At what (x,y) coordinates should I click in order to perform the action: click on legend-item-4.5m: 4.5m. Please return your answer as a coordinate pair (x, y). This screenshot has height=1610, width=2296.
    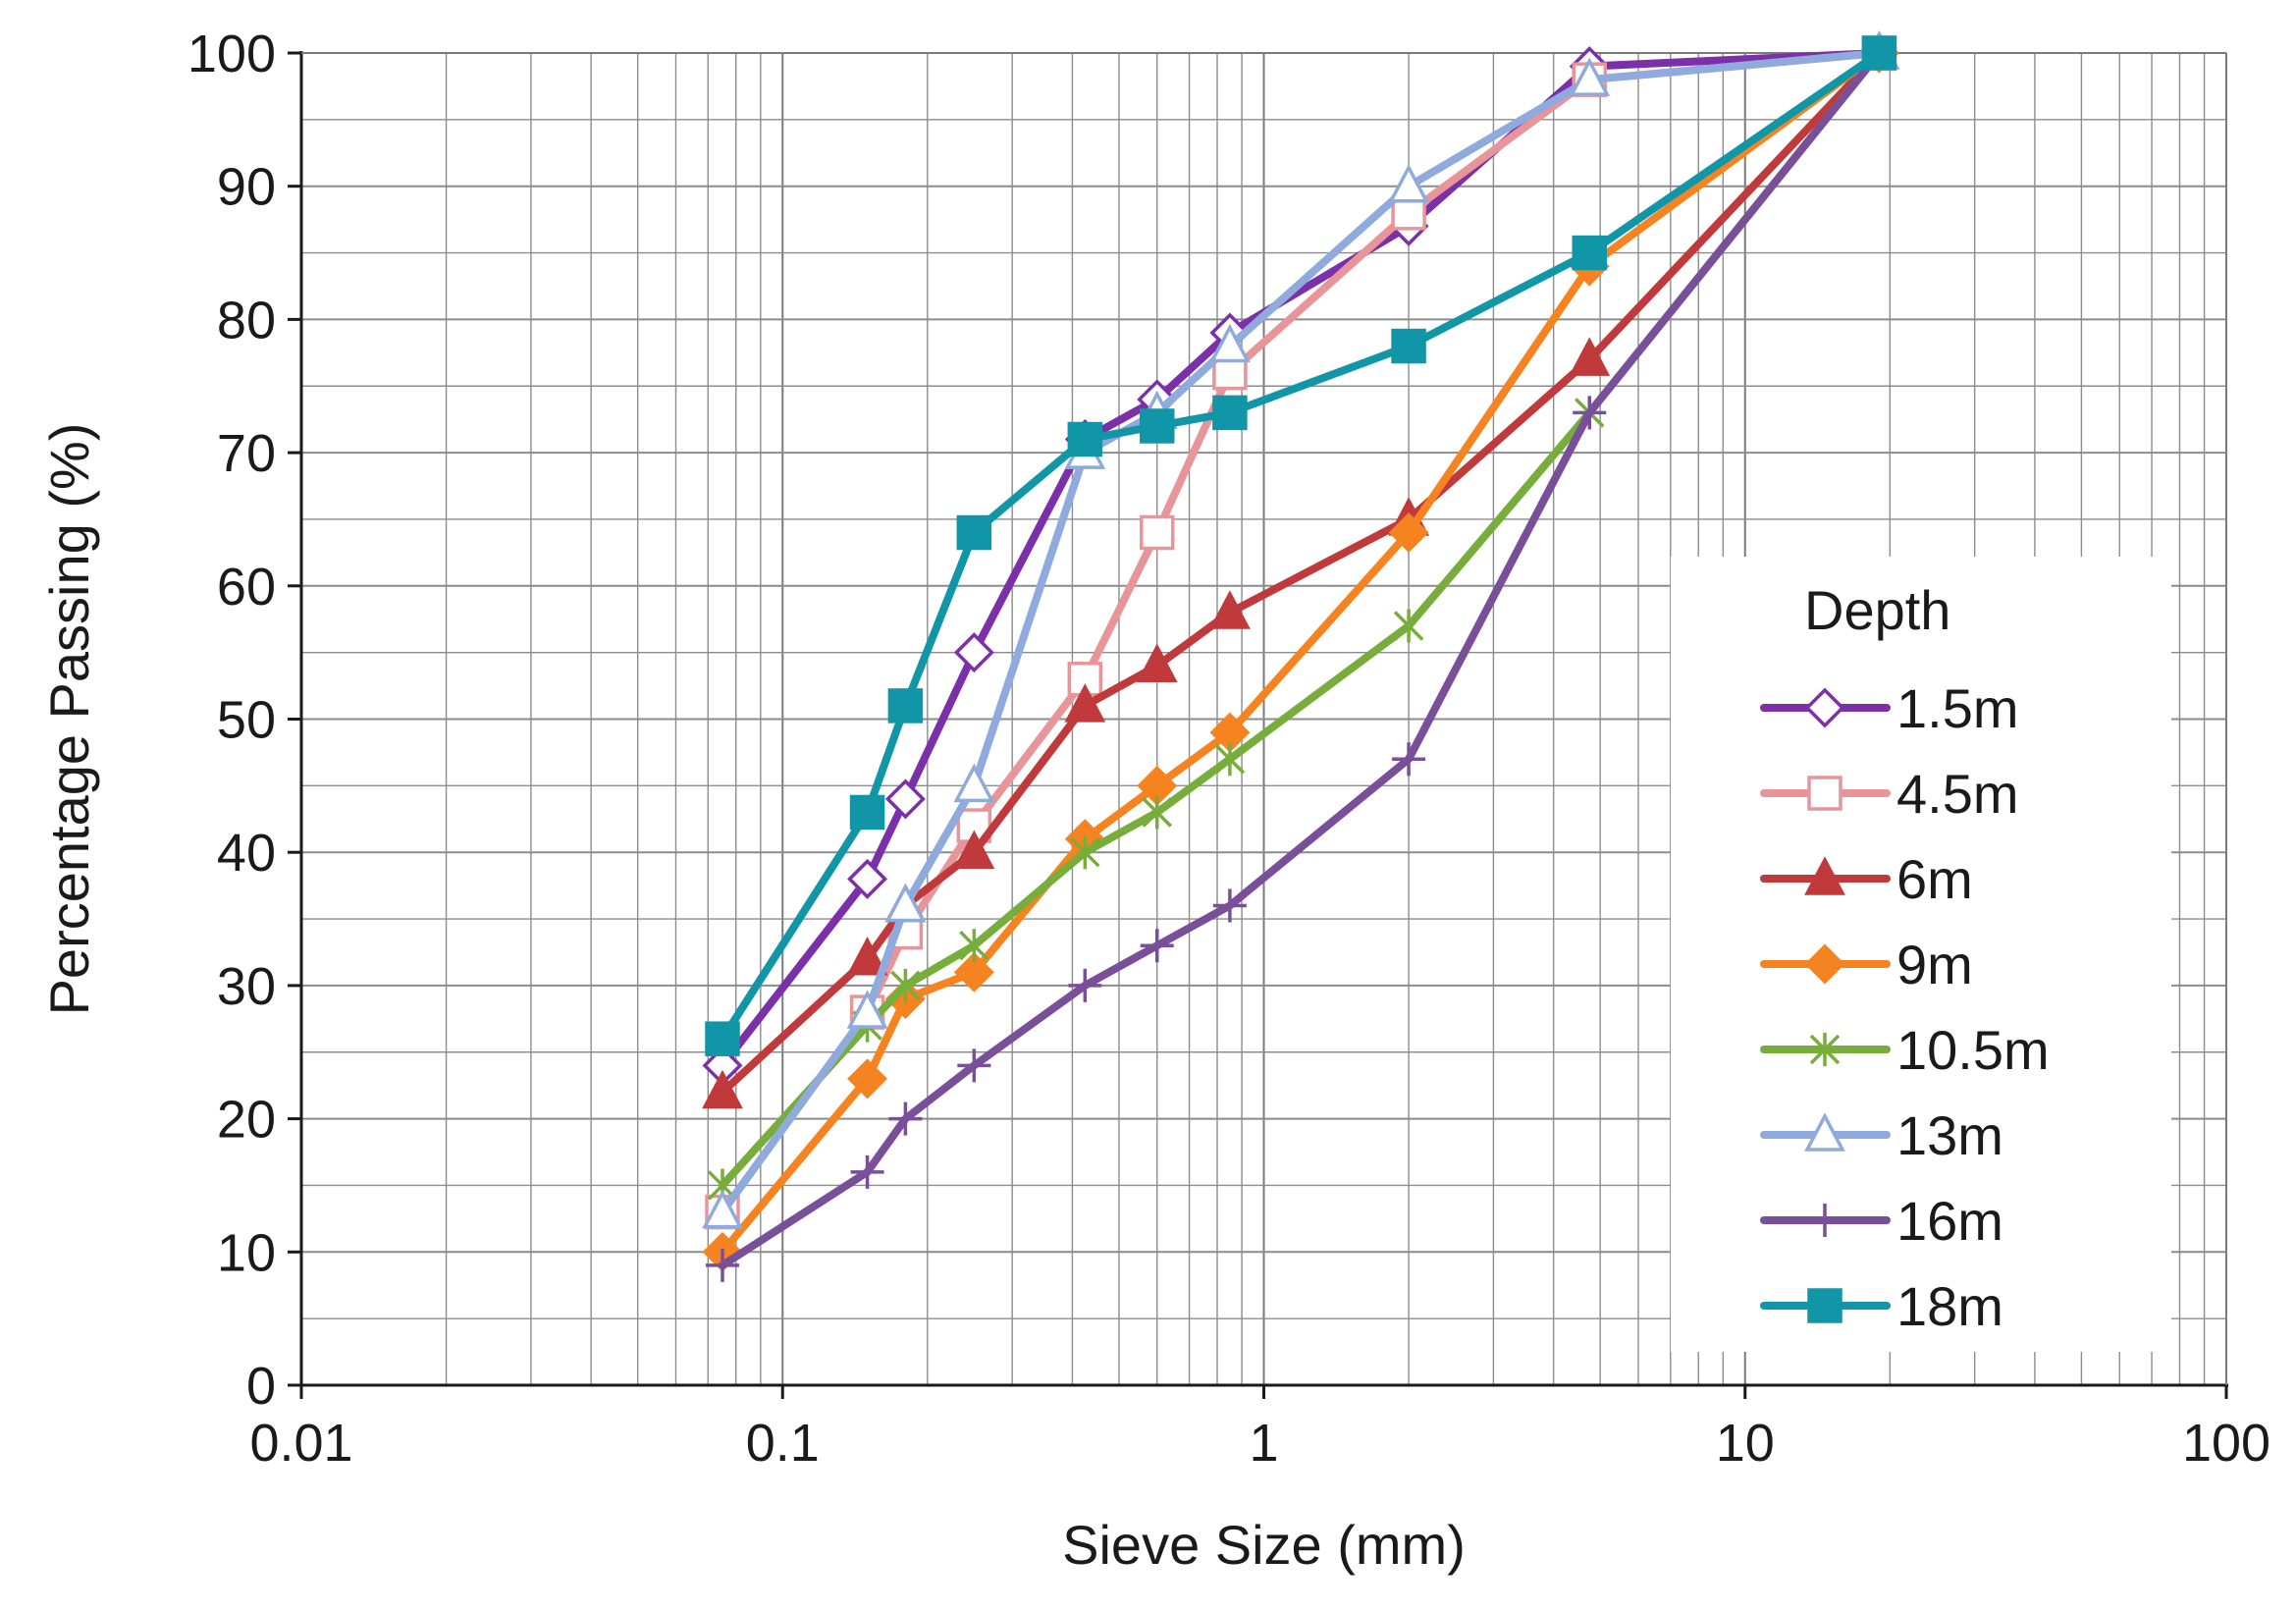
    Looking at the image, I should click on (1889, 794).